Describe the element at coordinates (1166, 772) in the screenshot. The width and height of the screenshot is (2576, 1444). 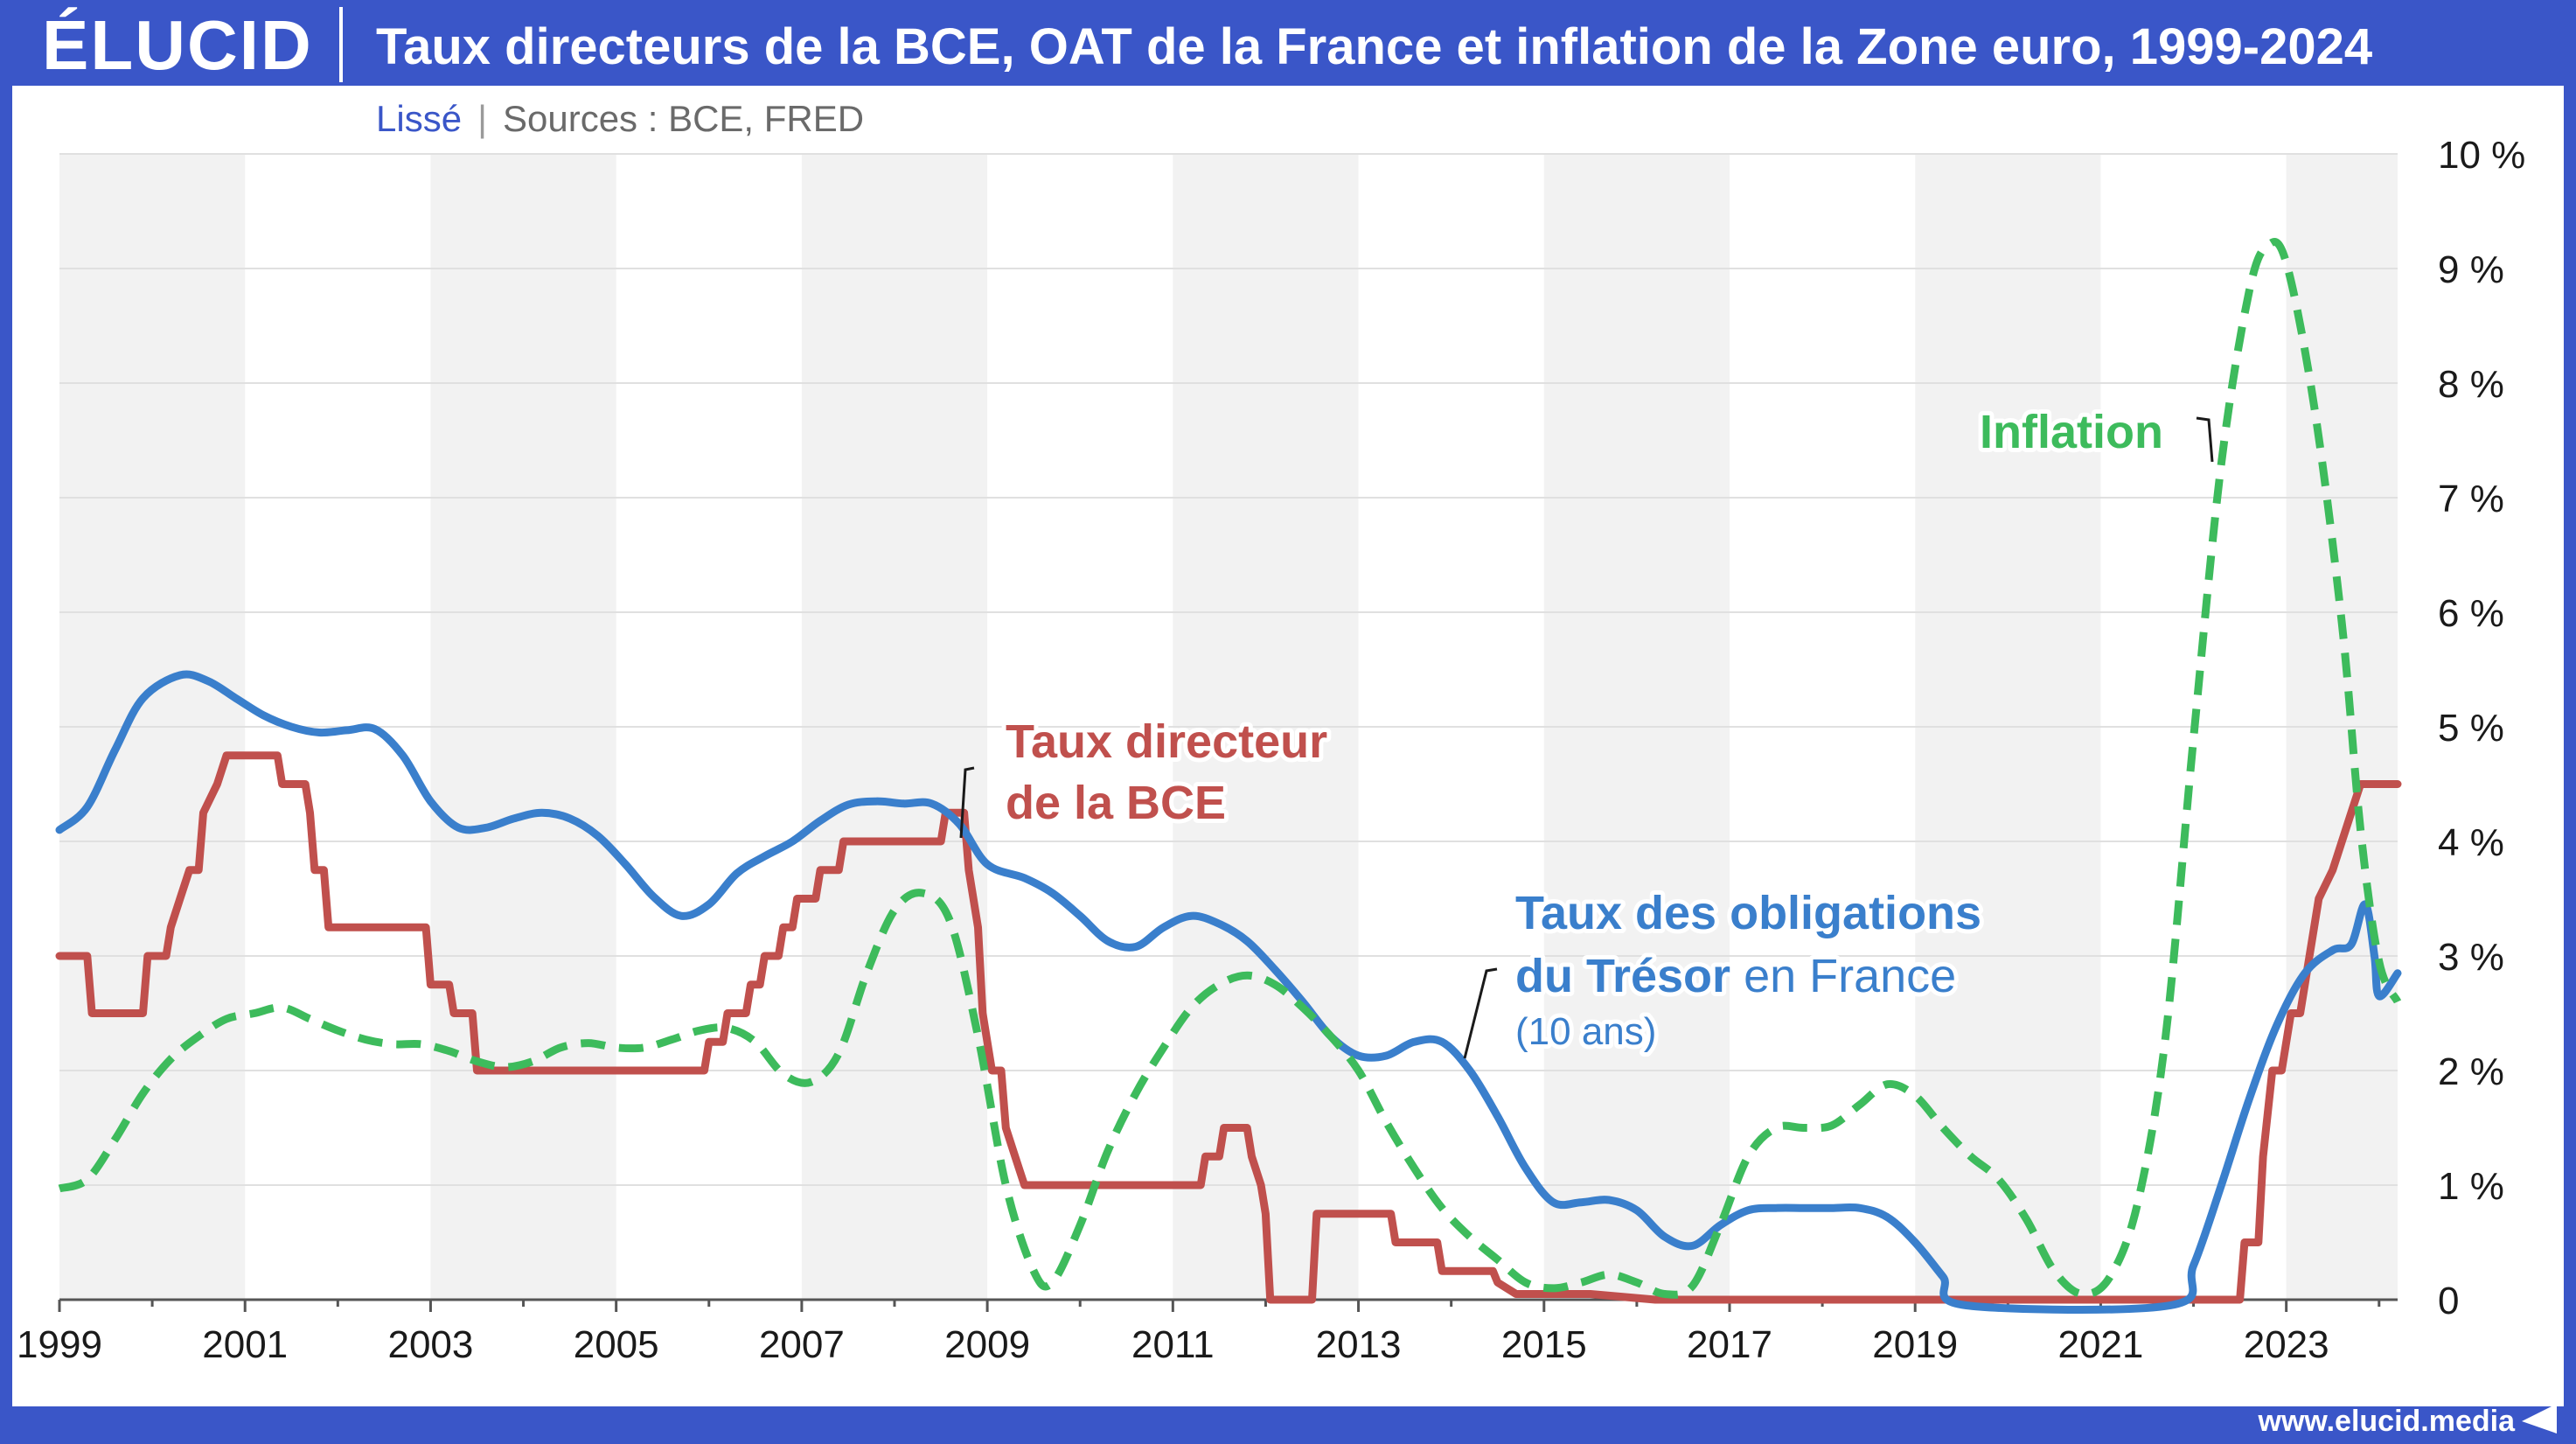
I see `ecb-annotation: Taux directeur de la BCE` at that location.